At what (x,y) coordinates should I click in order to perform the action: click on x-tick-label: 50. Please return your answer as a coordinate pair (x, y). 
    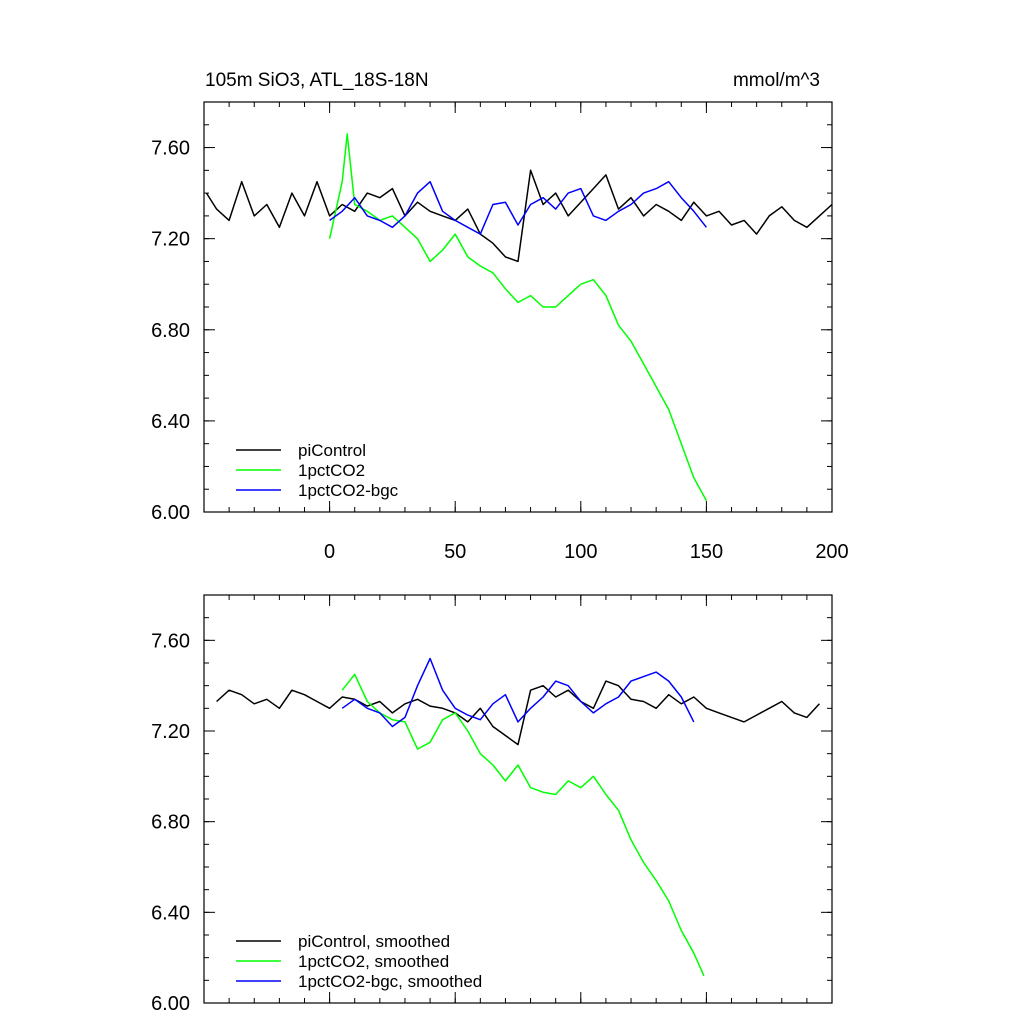
    Looking at the image, I should click on (455, 552).